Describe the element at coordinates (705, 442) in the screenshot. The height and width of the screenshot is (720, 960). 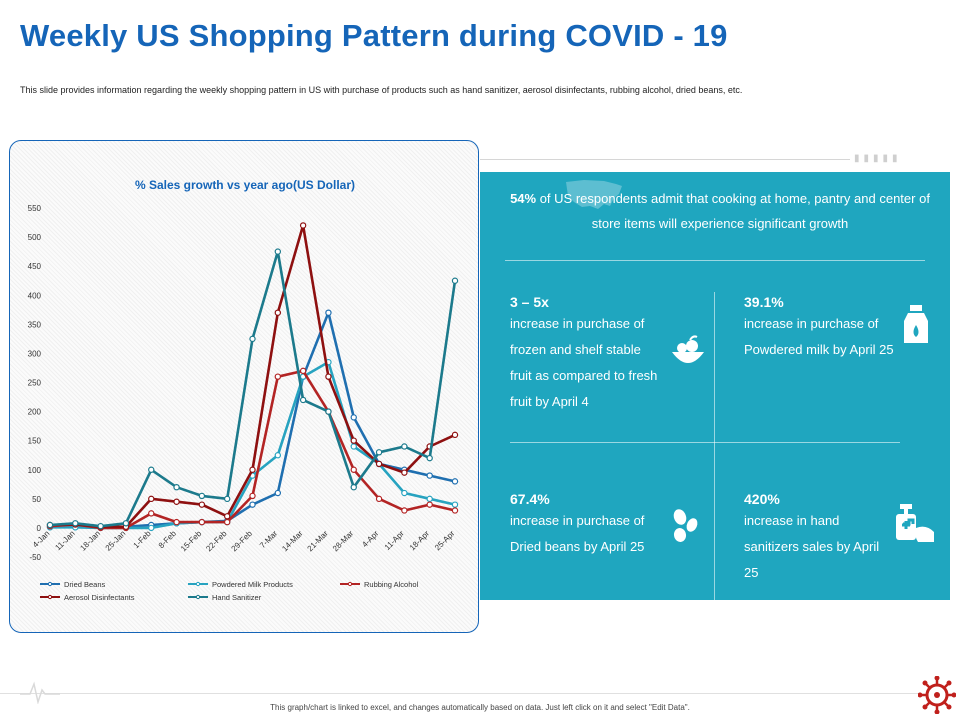
I see `panel-divider-middle` at that location.